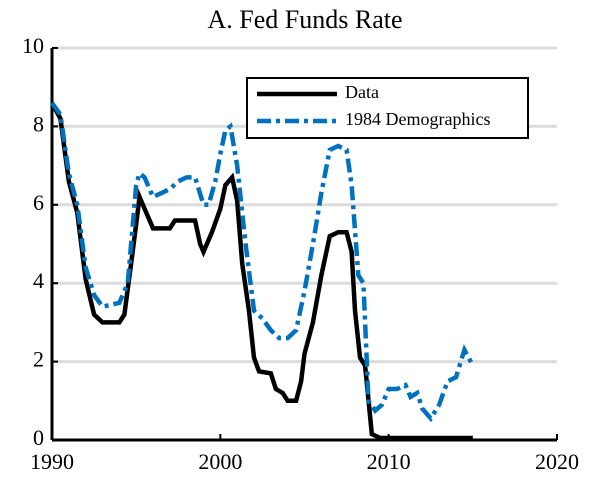 The width and height of the screenshot is (591, 482). What do you see at coordinates (305, 19) in the screenshot?
I see `chart-title: A. Fed Funds Rate` at bounding box center [305, 19].